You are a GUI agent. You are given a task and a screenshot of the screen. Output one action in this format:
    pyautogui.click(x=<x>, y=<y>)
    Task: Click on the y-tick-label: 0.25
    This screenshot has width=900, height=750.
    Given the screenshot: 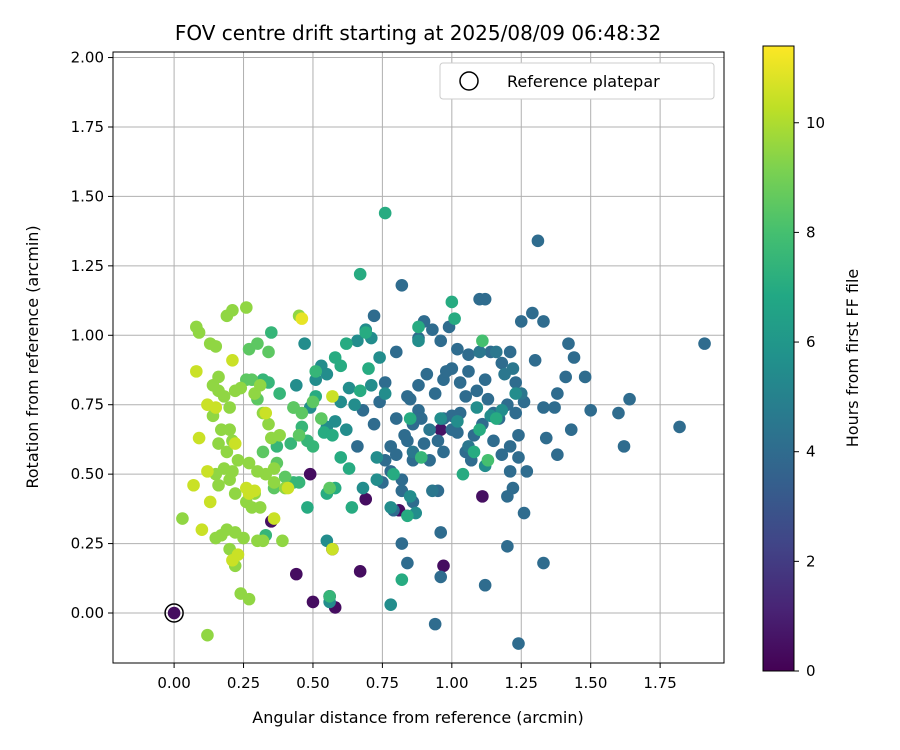 What is the action you would take?
    pyautogui.click(x=87, y=544)
    